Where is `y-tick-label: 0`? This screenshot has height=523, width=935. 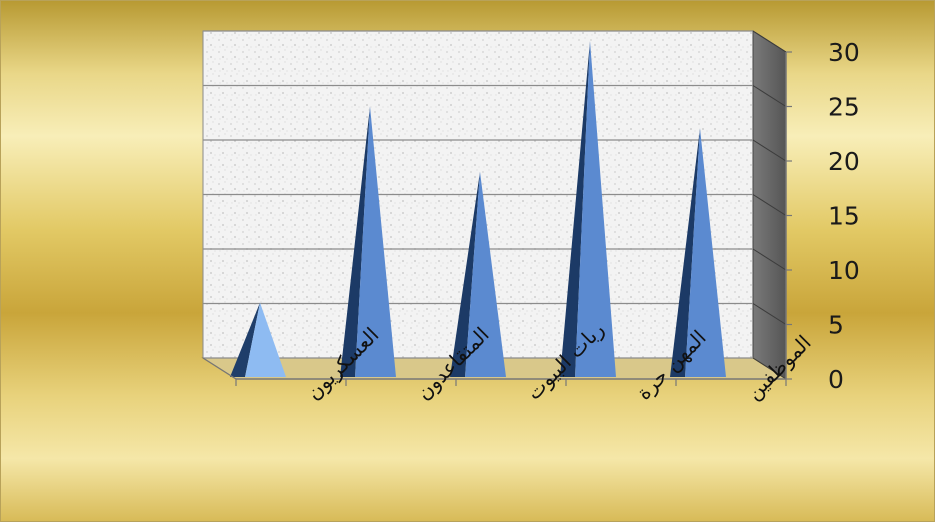
y-tick-label: 0 is located at coordinates (836, 379).